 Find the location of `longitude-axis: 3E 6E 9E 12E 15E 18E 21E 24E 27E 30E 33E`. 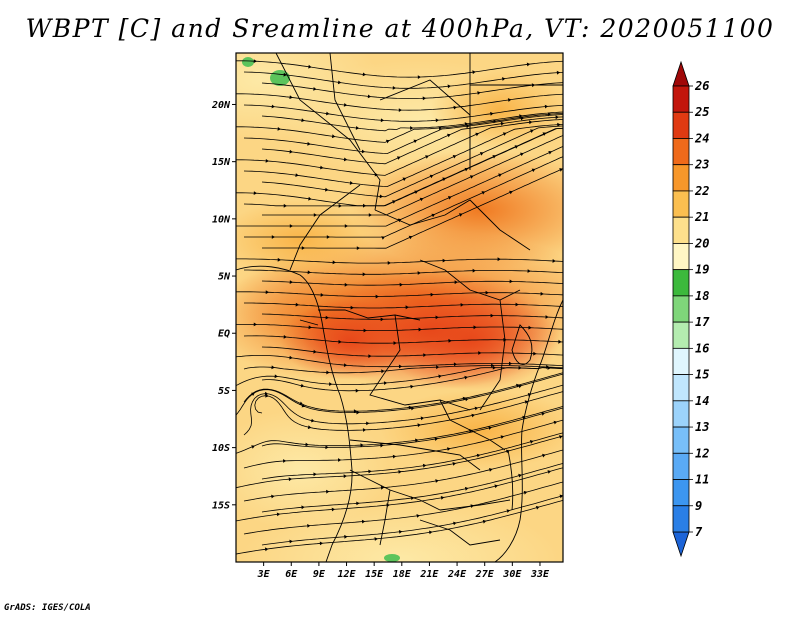

longitude-axis: 3E 6E 9E 12E 15E 18E 21E 24E 27E 30E 33E is located at coordinates (403, 571).